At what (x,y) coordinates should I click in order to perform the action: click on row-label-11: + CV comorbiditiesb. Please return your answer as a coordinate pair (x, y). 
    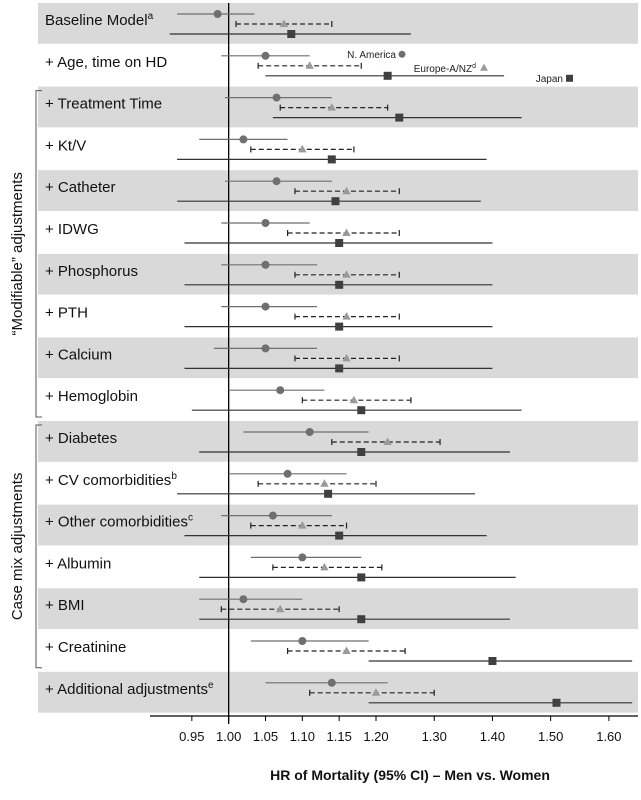
    Looking at the image, I should click on (111, 480).